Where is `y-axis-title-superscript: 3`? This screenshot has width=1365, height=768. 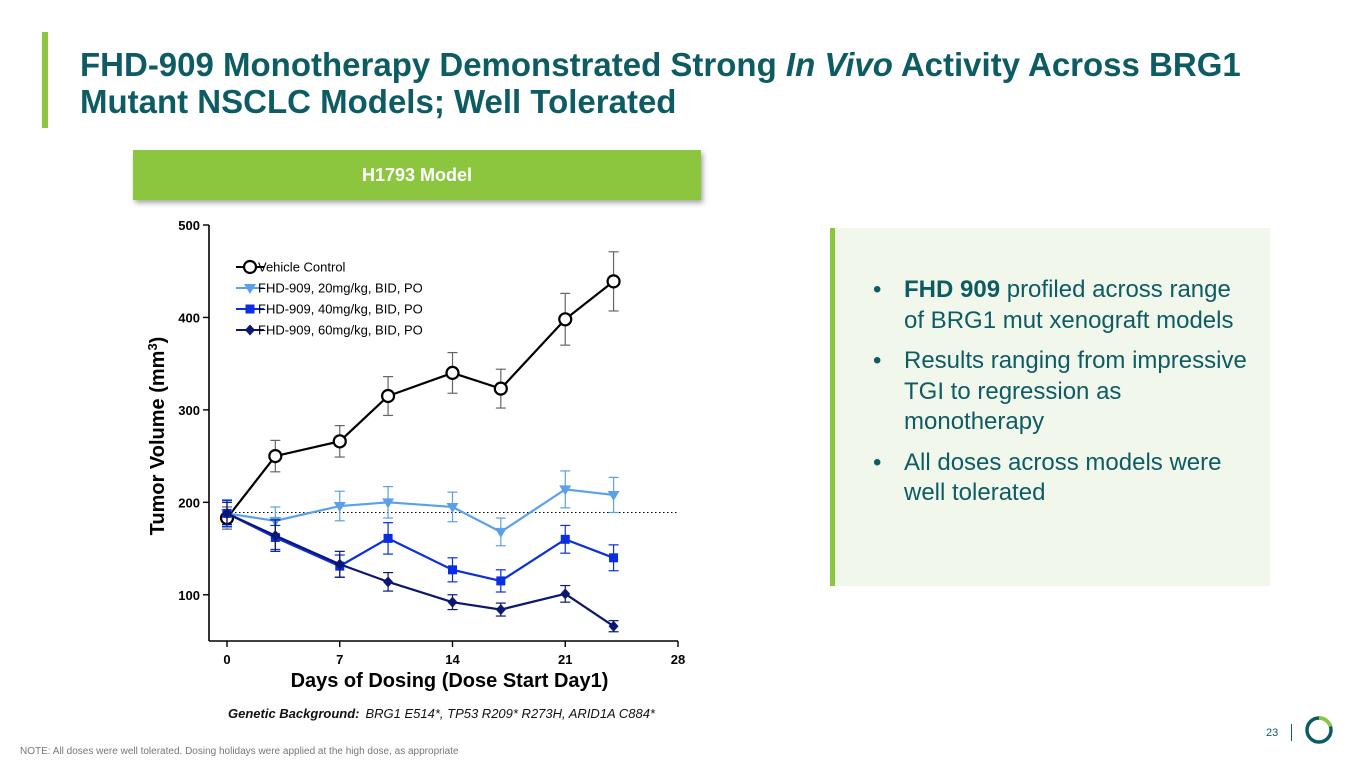 y-axis-title-superscript: 3 is located at coordinates (152, 346).